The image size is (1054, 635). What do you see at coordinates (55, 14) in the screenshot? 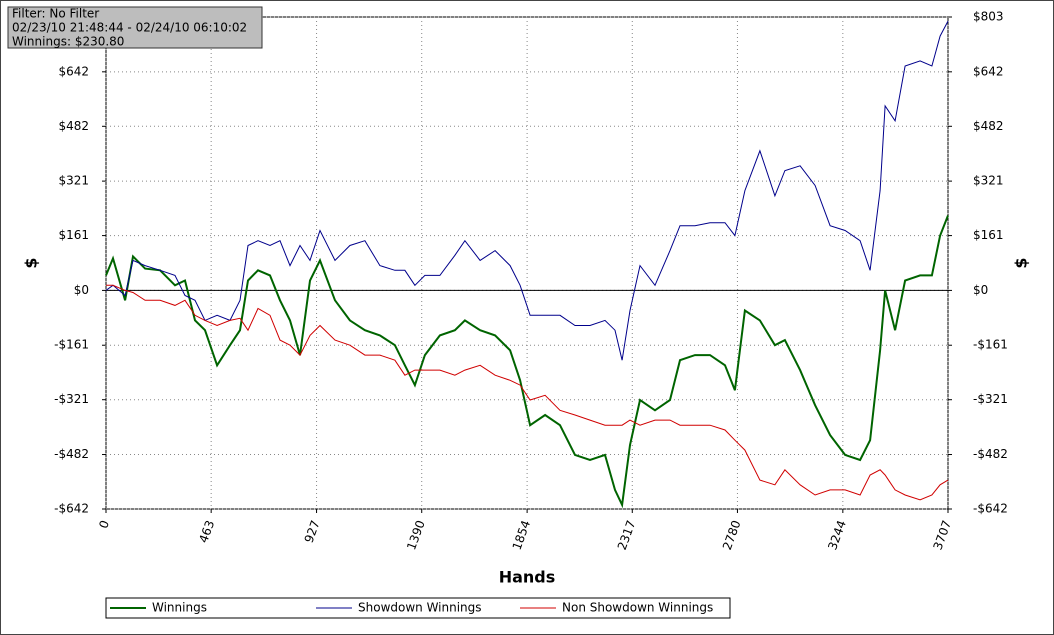
I see `info-line: Filter: No Filter` at bounding box center [55, 14].